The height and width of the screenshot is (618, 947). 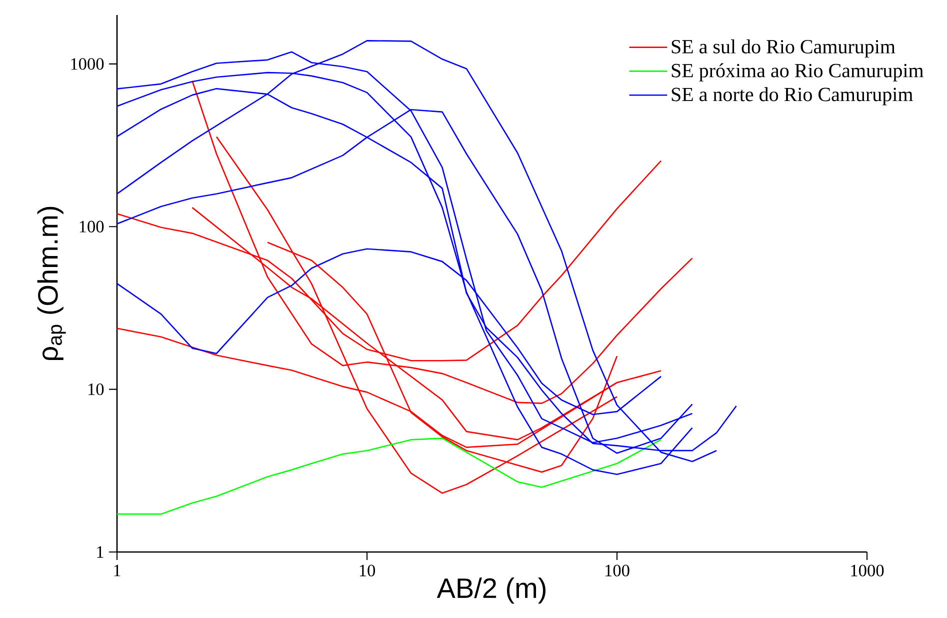 What do you see at coordinates (798, 72) in the screenshot?
I see `legend-label: SE próxima ao Rio Camurupim` at bounding box center [798, 72].